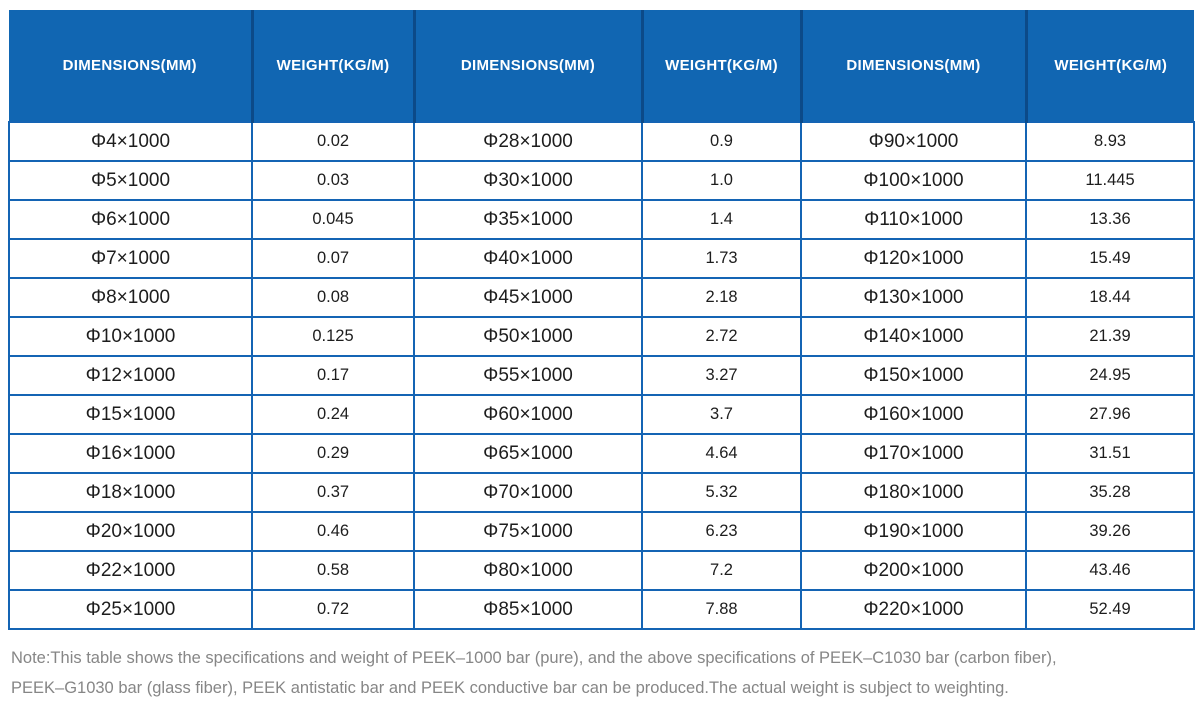 The height and width of the screenshot is (704, 1200). Describe the element at coordinates (721, 66) in the screenshot. I see `header-weight-2: WEIGHT(KG/M)` at that location.